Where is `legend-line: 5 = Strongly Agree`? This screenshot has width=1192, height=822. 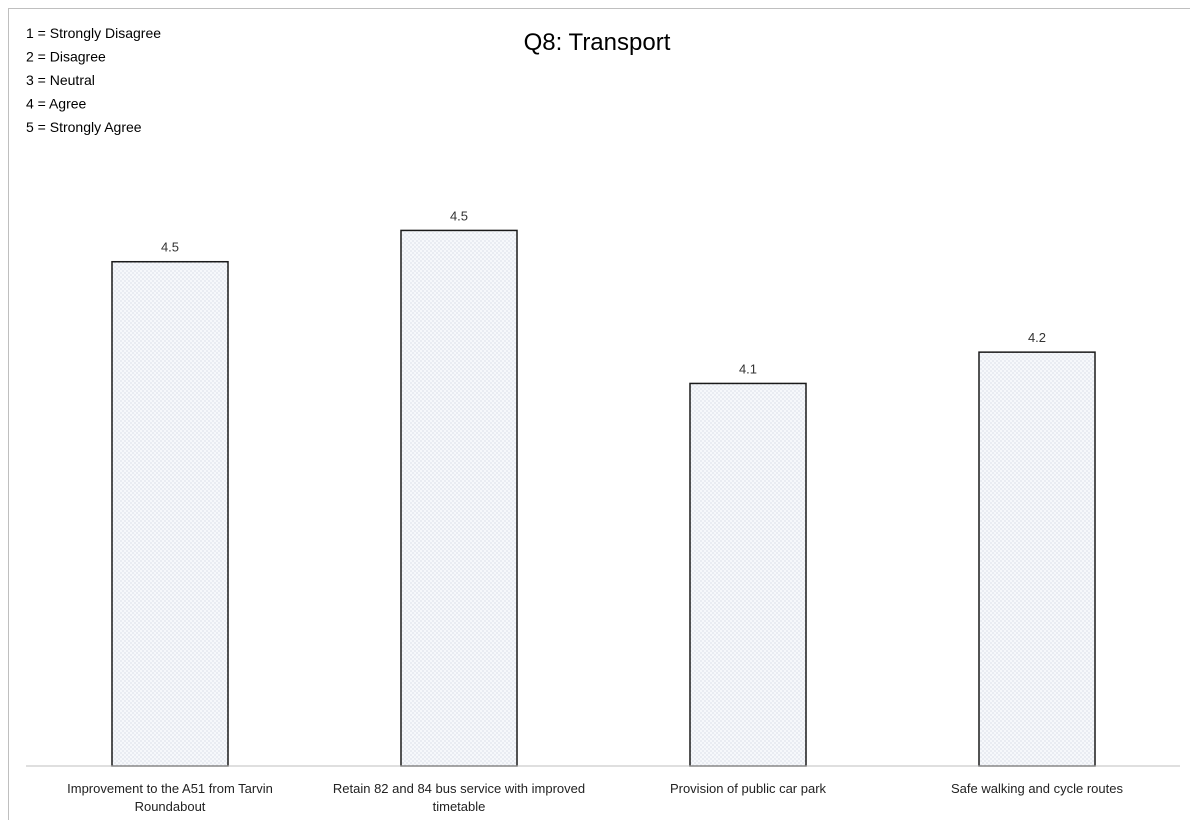 legend-line: 5 = Strongly Agree is located at coordinates (84, 127).